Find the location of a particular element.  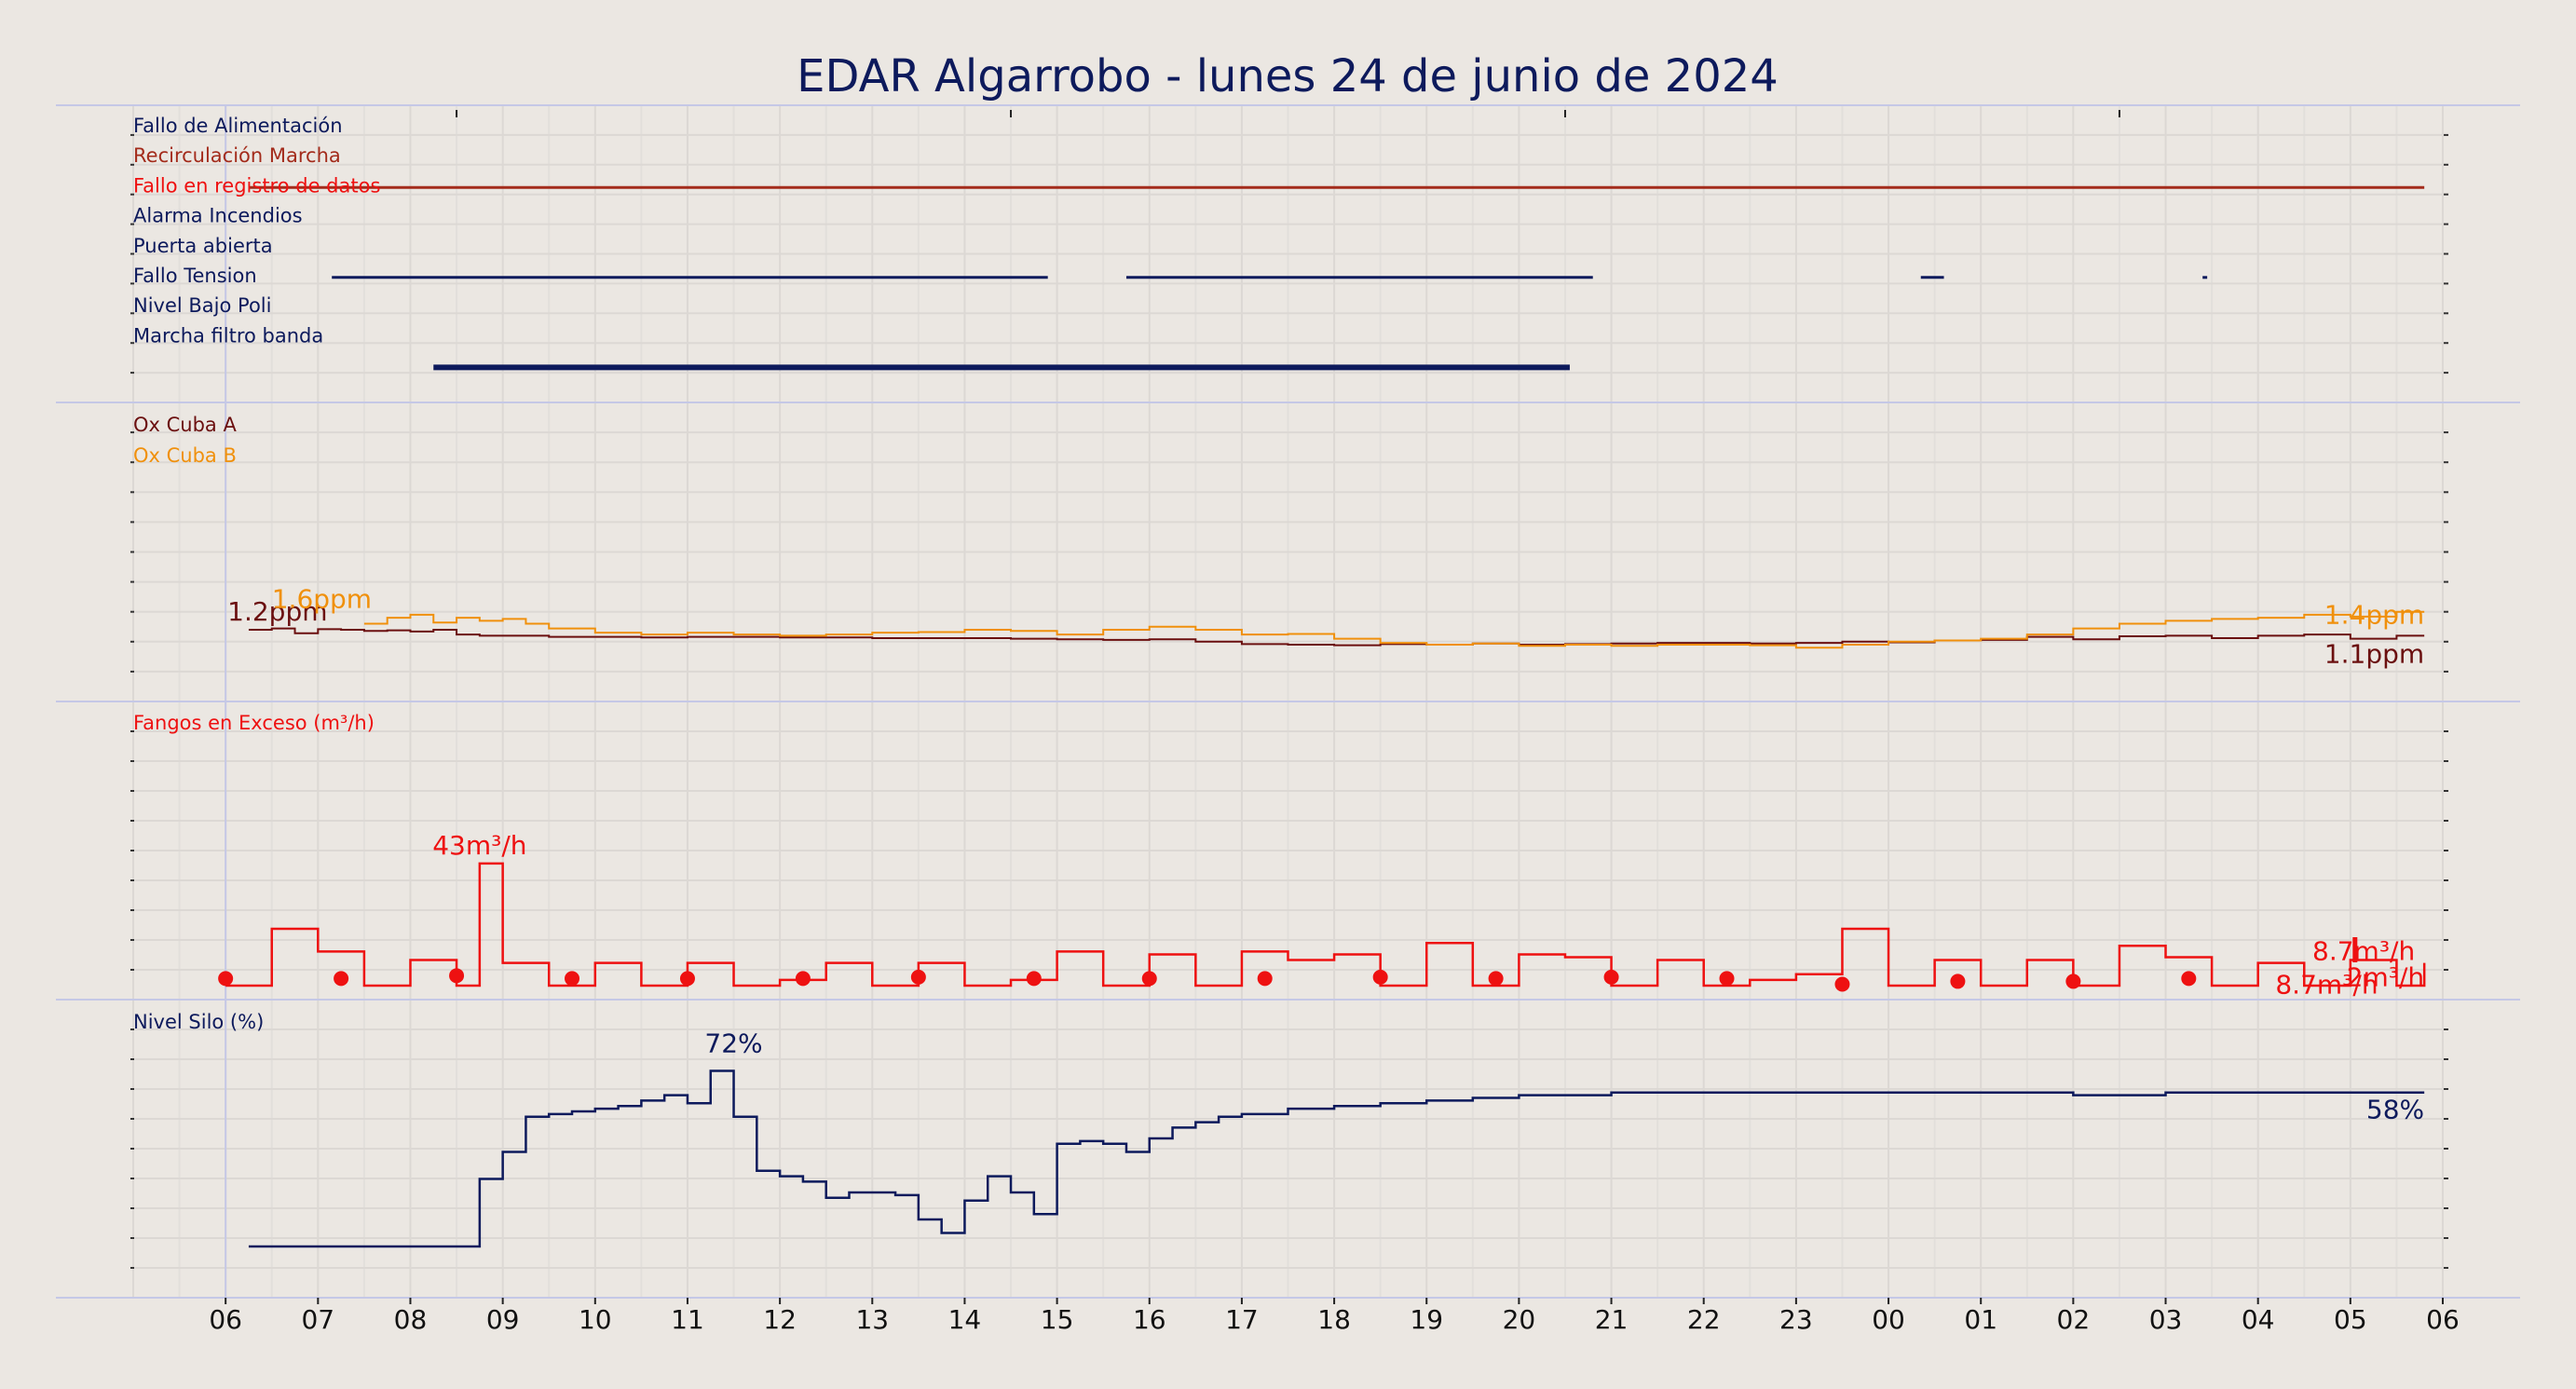

x-tick-label: 22 is located at coordinates (1704, 1319).